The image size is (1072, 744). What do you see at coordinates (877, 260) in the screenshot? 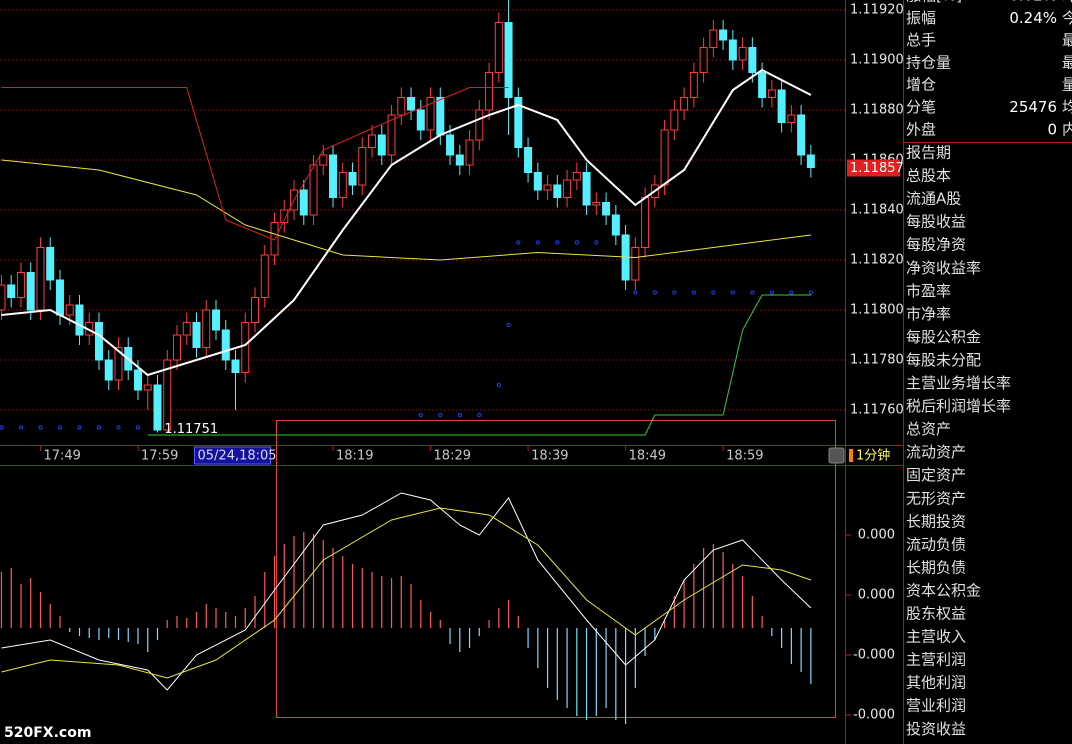
I see `y-tick-label: 1.11820` at bounding box center [877, 260].